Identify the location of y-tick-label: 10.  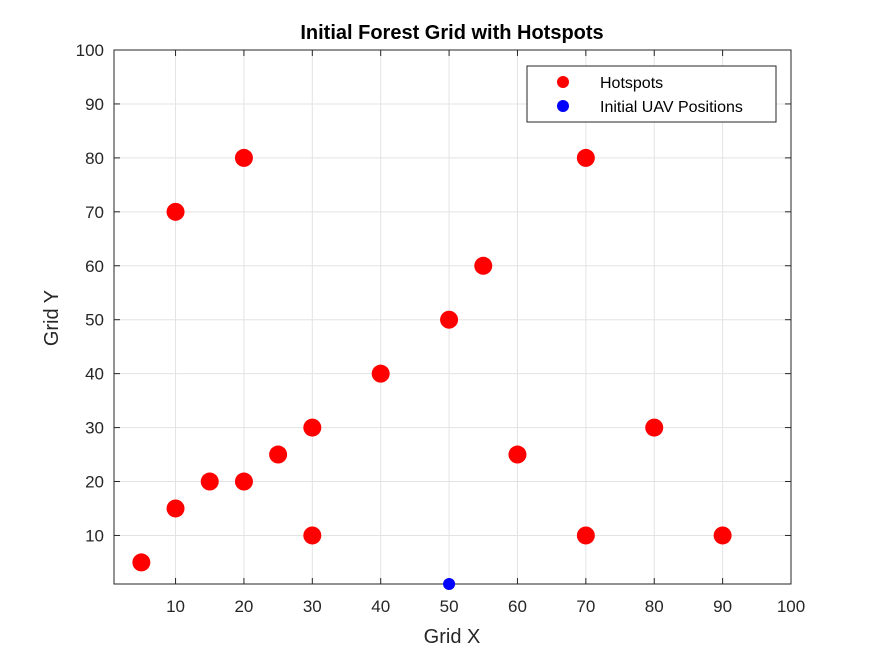
(94, 535).